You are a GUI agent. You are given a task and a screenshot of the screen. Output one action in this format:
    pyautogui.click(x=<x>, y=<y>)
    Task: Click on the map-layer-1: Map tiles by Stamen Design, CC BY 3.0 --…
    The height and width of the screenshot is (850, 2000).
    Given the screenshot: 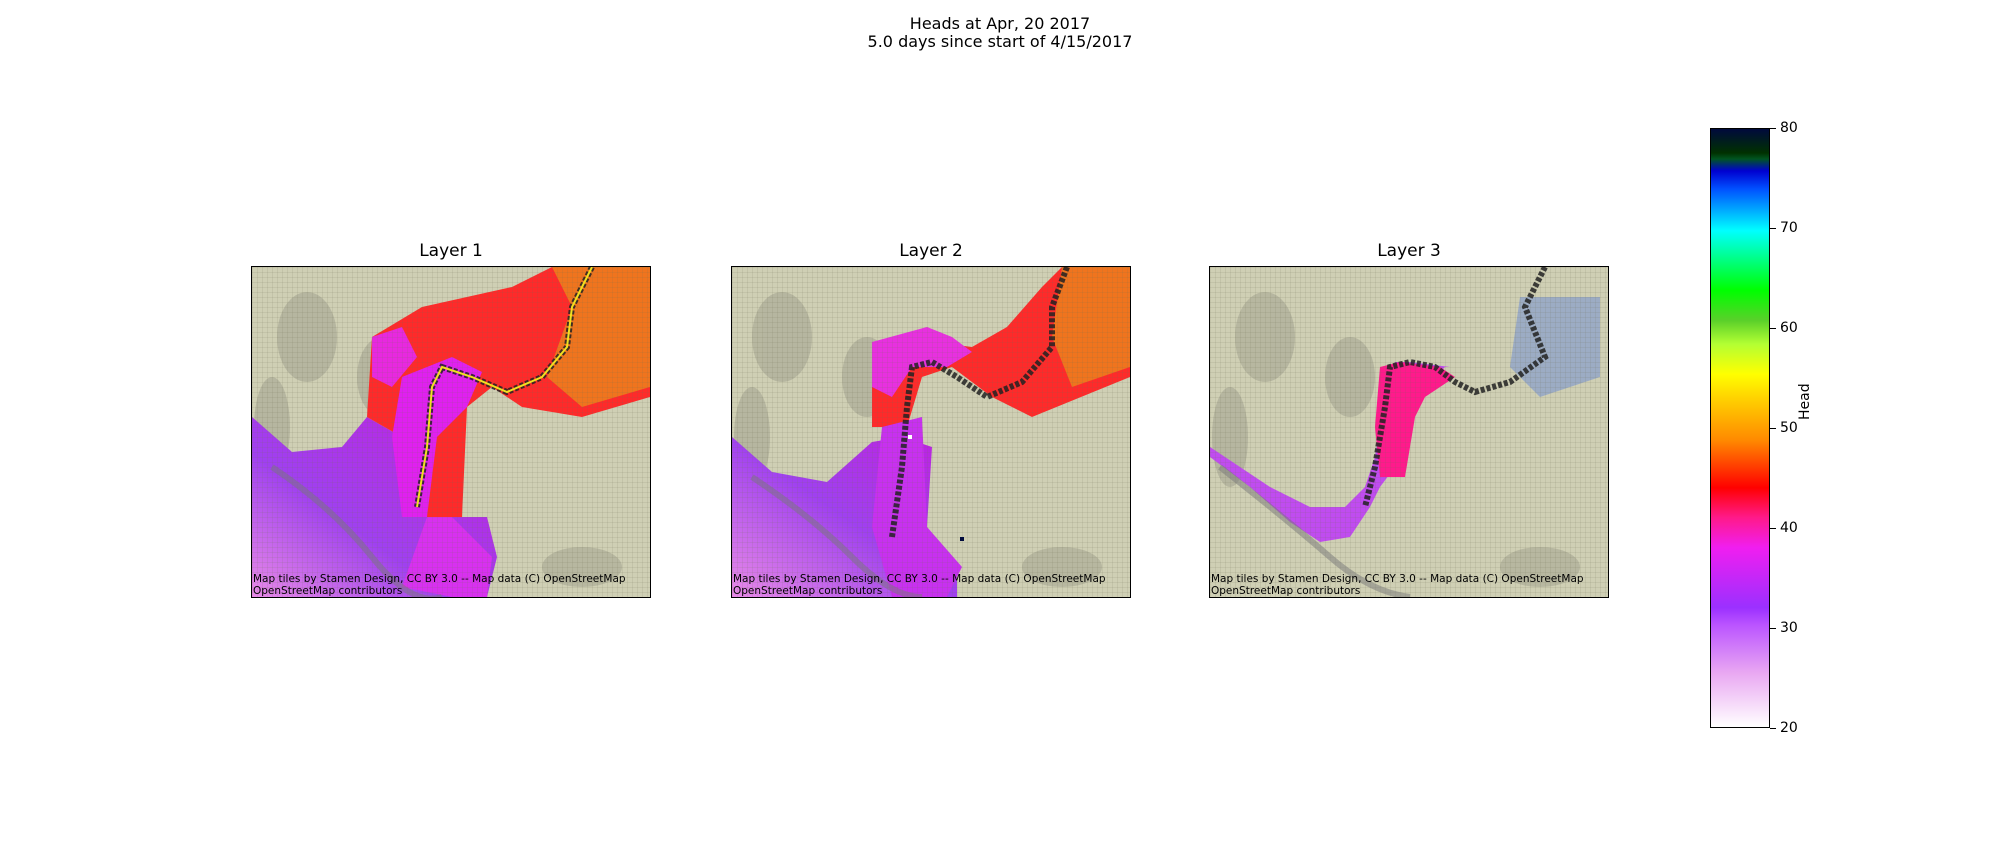 What is the action you would take?
    pyautogui.click(x=451, y=432)
    